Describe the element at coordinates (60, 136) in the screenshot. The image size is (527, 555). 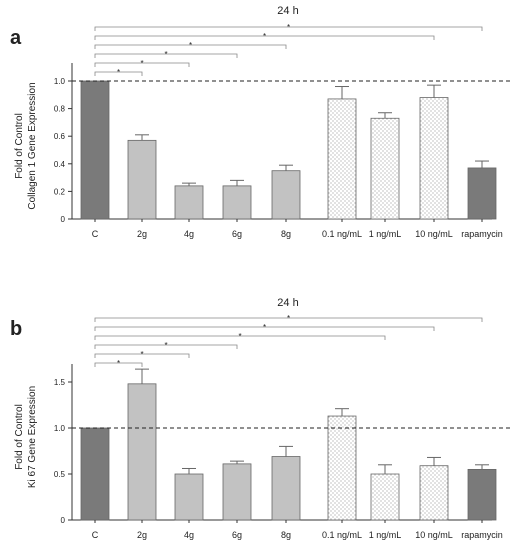
I see `panel-a-y-tick-label: 0.6` at that location.